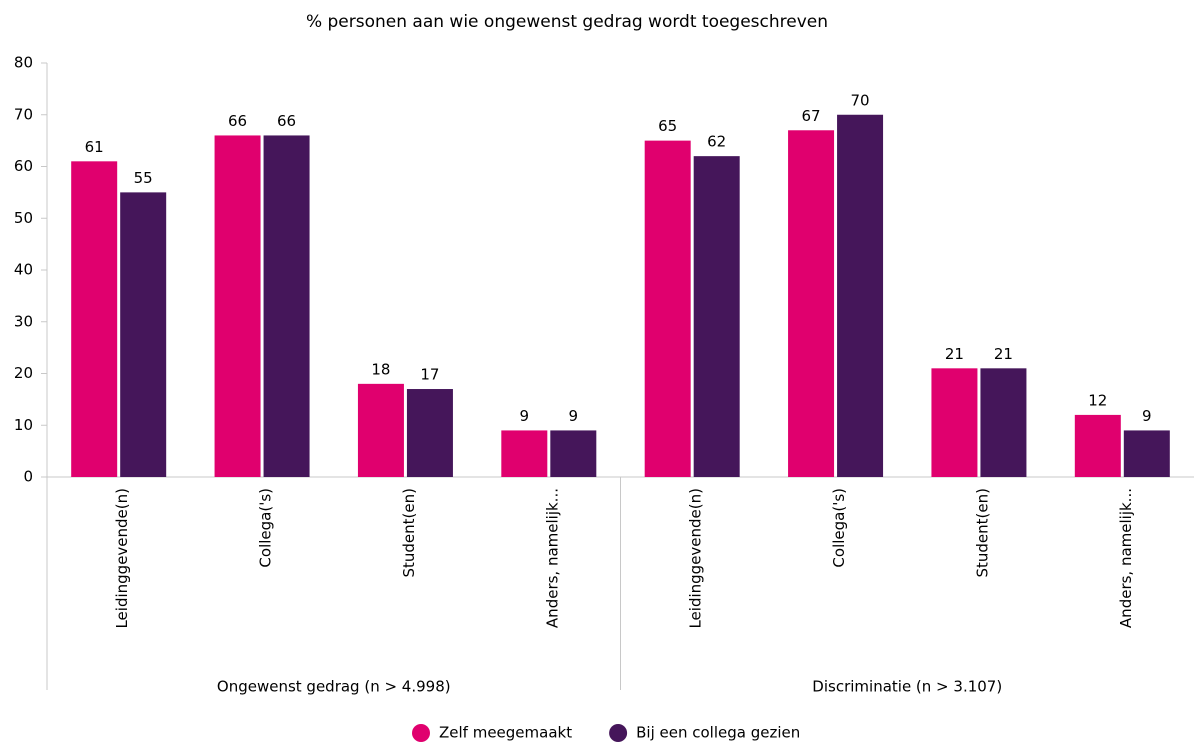 Image resolution: width=1194 pixels, height=744 pixels. What do you see at coordinates (505, 733) in the screenshot?
I see `legend-label: Zelf meegemaakt` at bounding box center [505, 733].